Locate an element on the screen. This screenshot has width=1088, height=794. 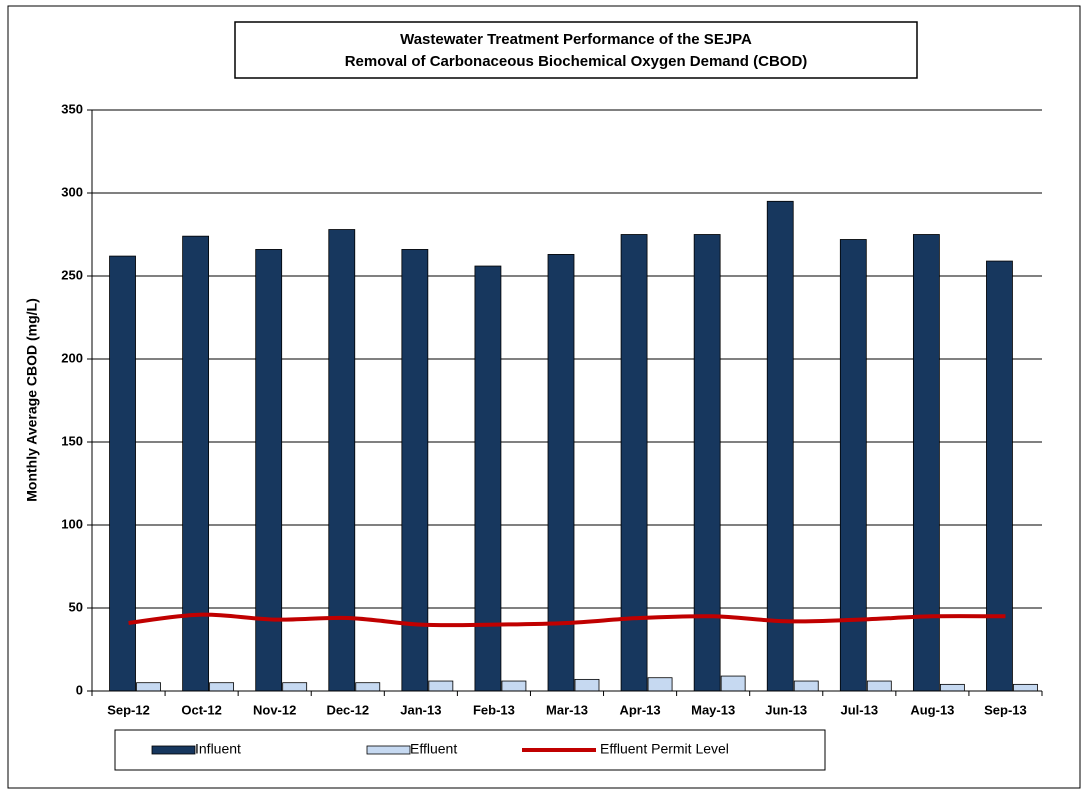
legend-label: Effluent Permit Level is located at coordinates (664, 749).